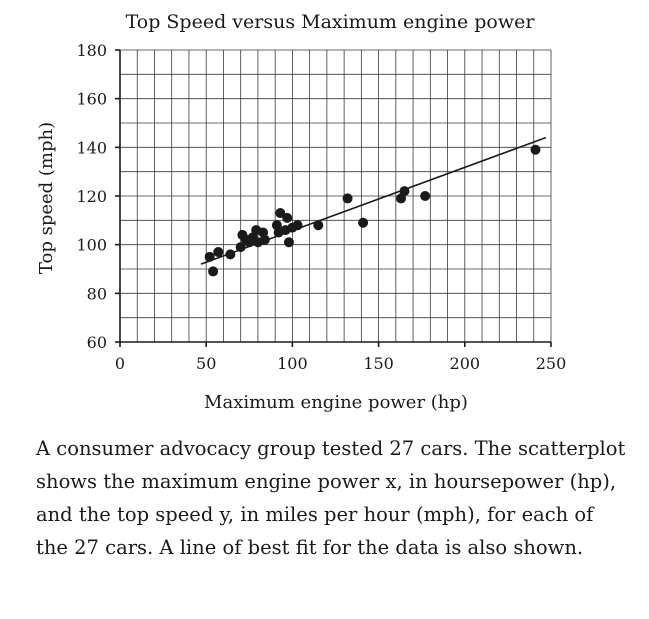  I want to click on y-tick-label: 100, so click(91, 245).